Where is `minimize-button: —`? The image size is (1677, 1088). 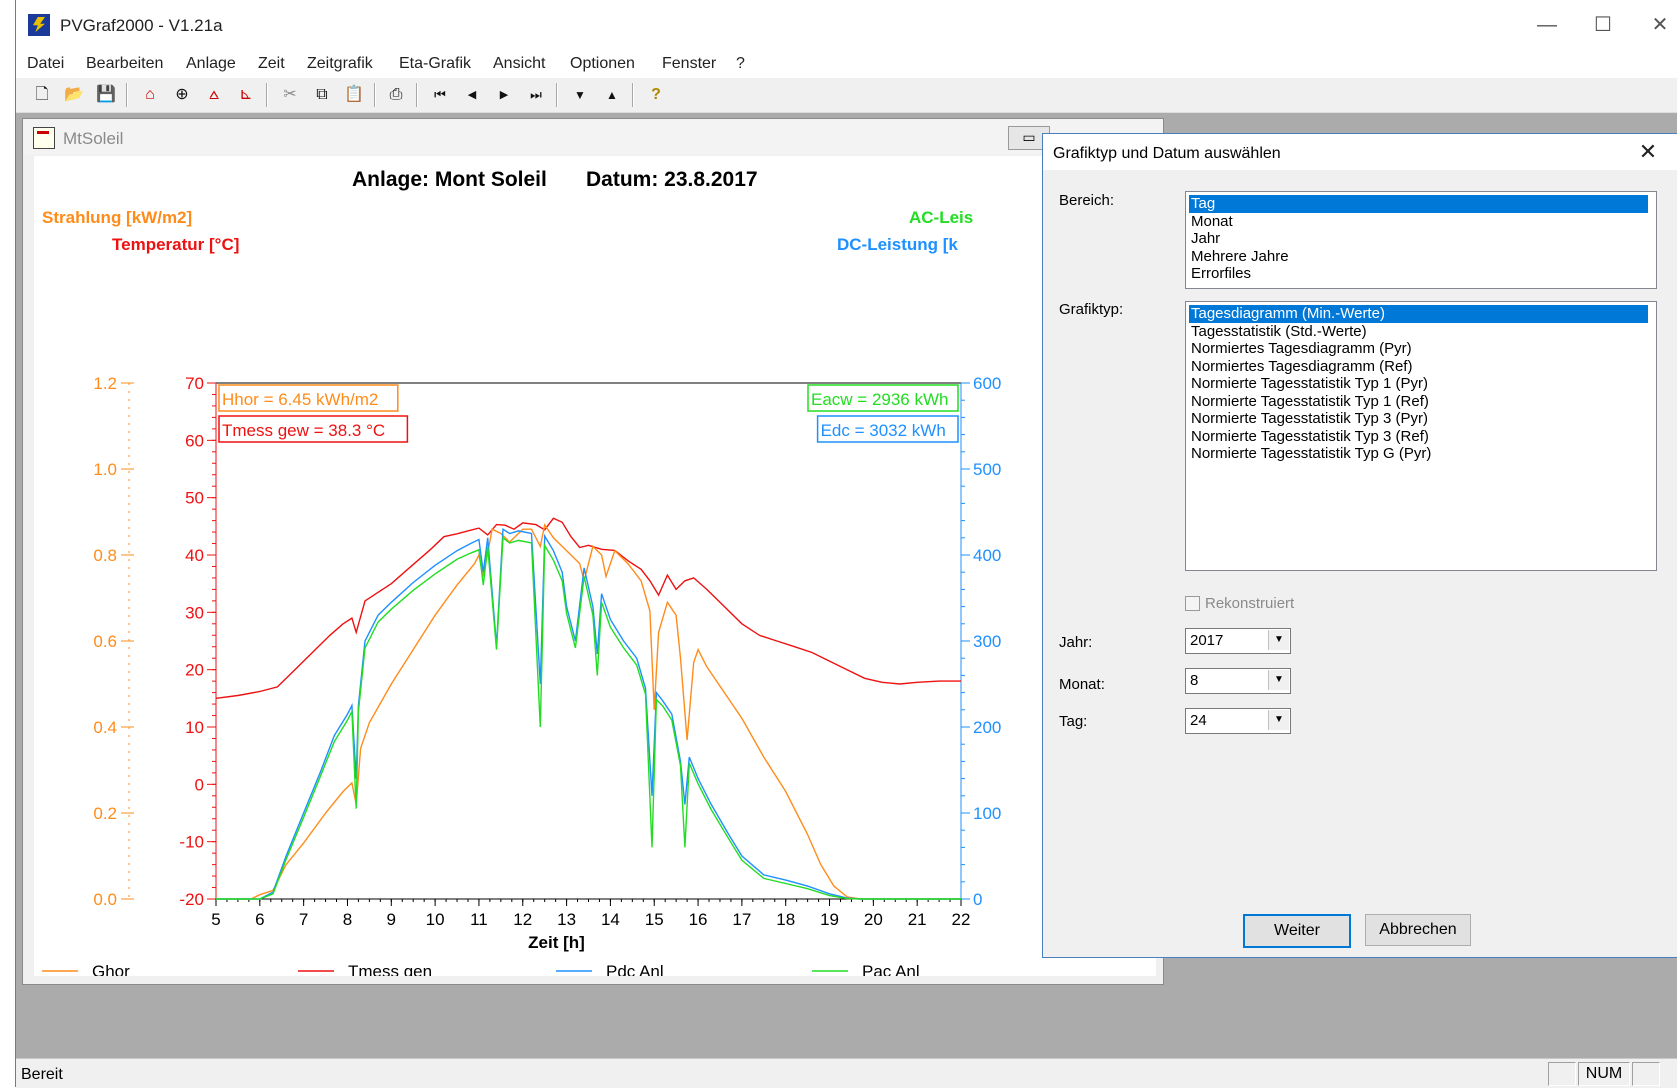
minimize-button: — is located at coordinates (1547, 25).